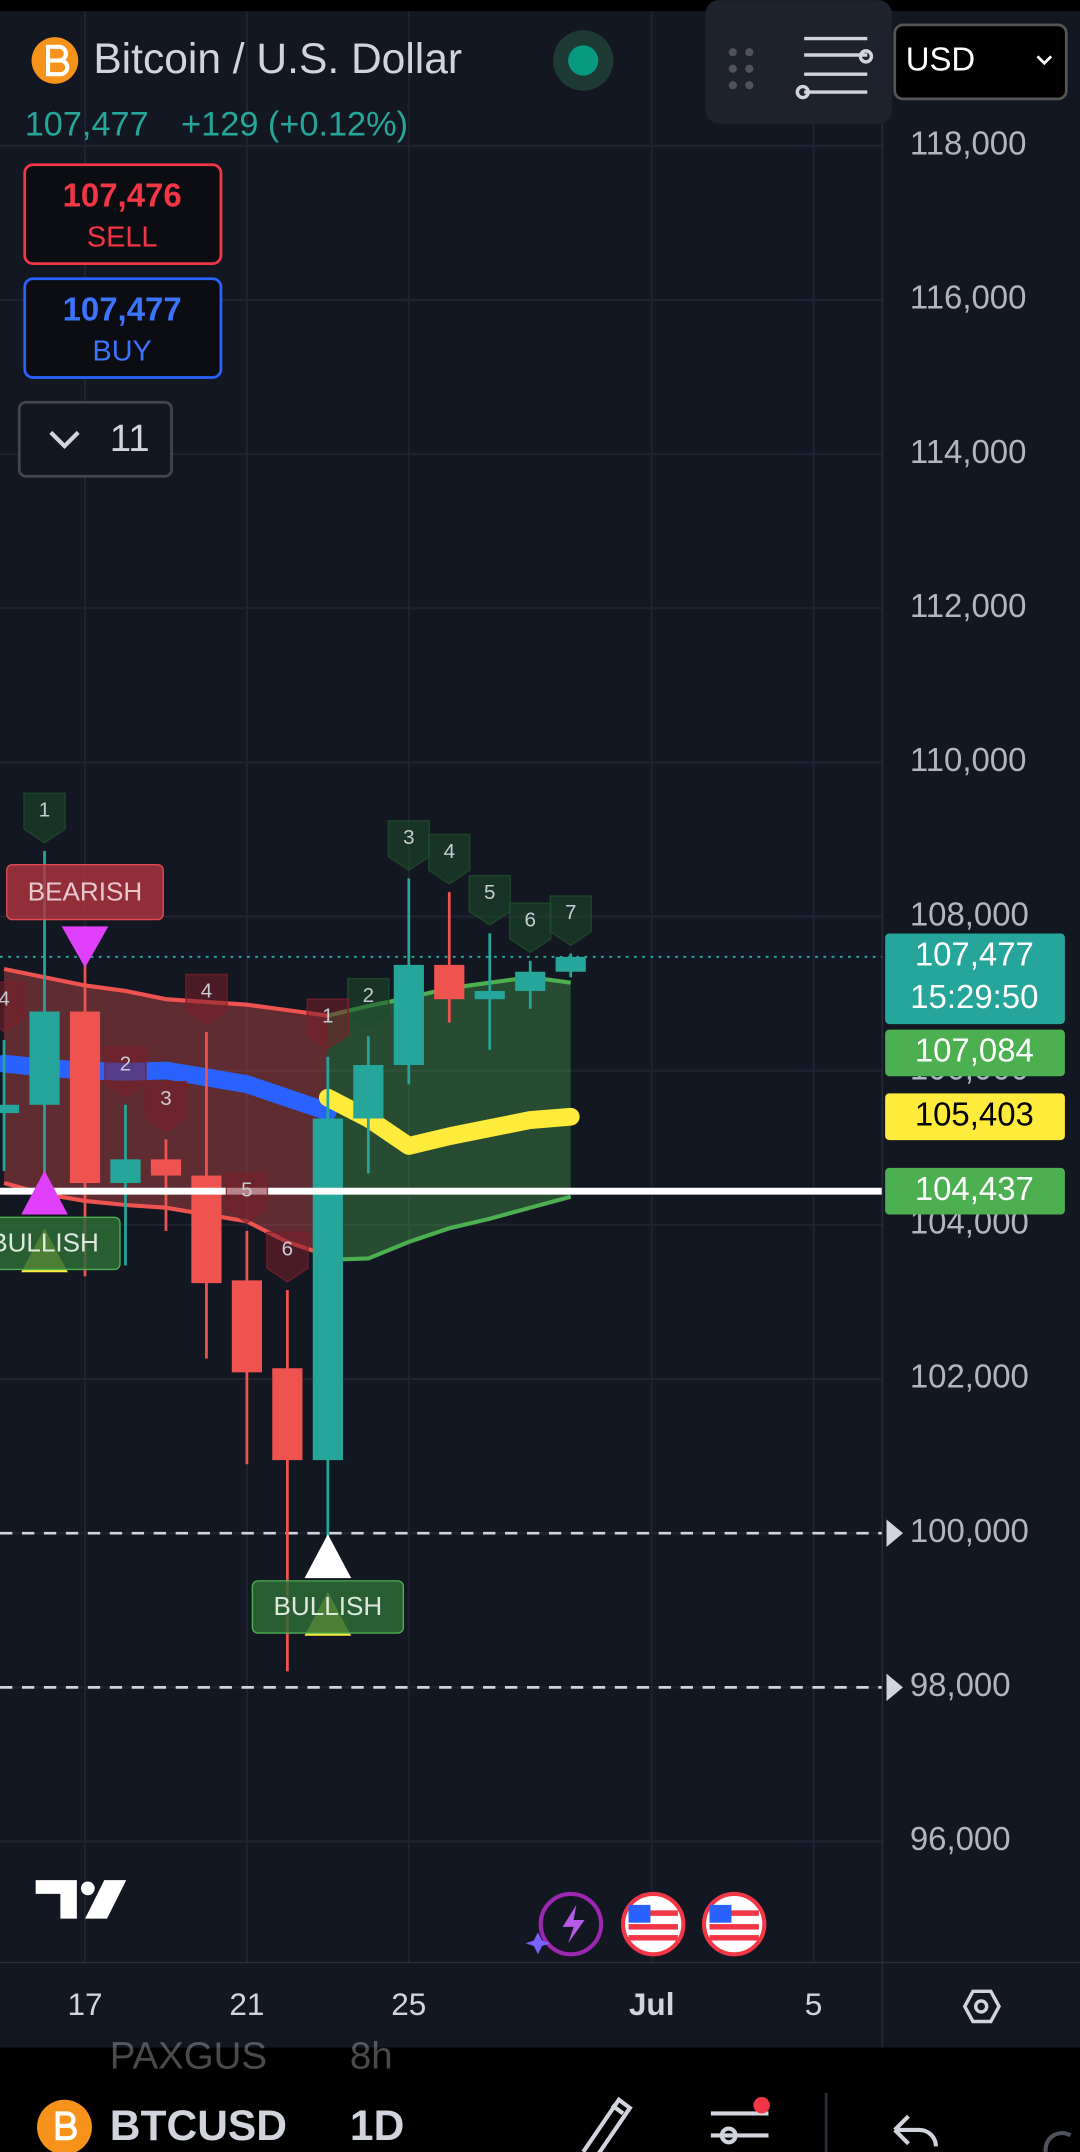 The height and width of the screenshot is (2152, 1080). Describe the element at coordinates (122, 194) in the screenshot. I see `sell-price: 107,476` at that location.